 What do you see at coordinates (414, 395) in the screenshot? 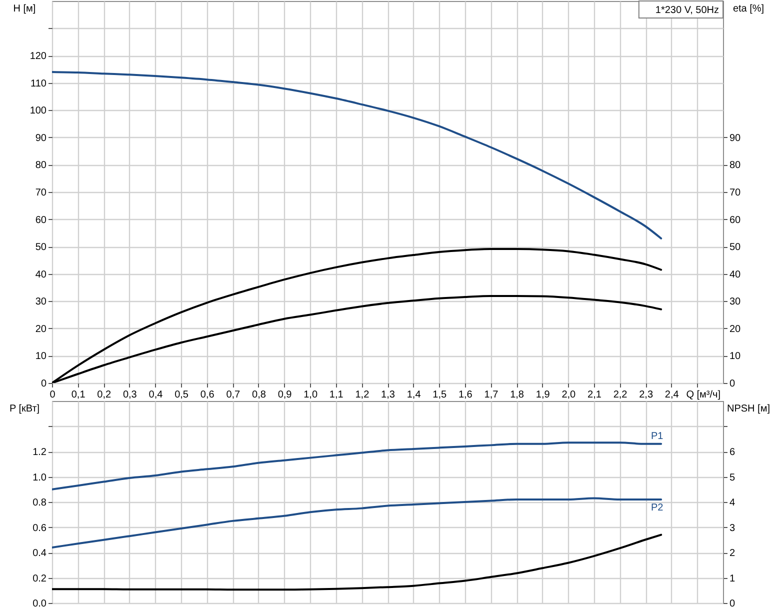
I see `x-tick-label: 1,4` at bounding box center [414, 395].